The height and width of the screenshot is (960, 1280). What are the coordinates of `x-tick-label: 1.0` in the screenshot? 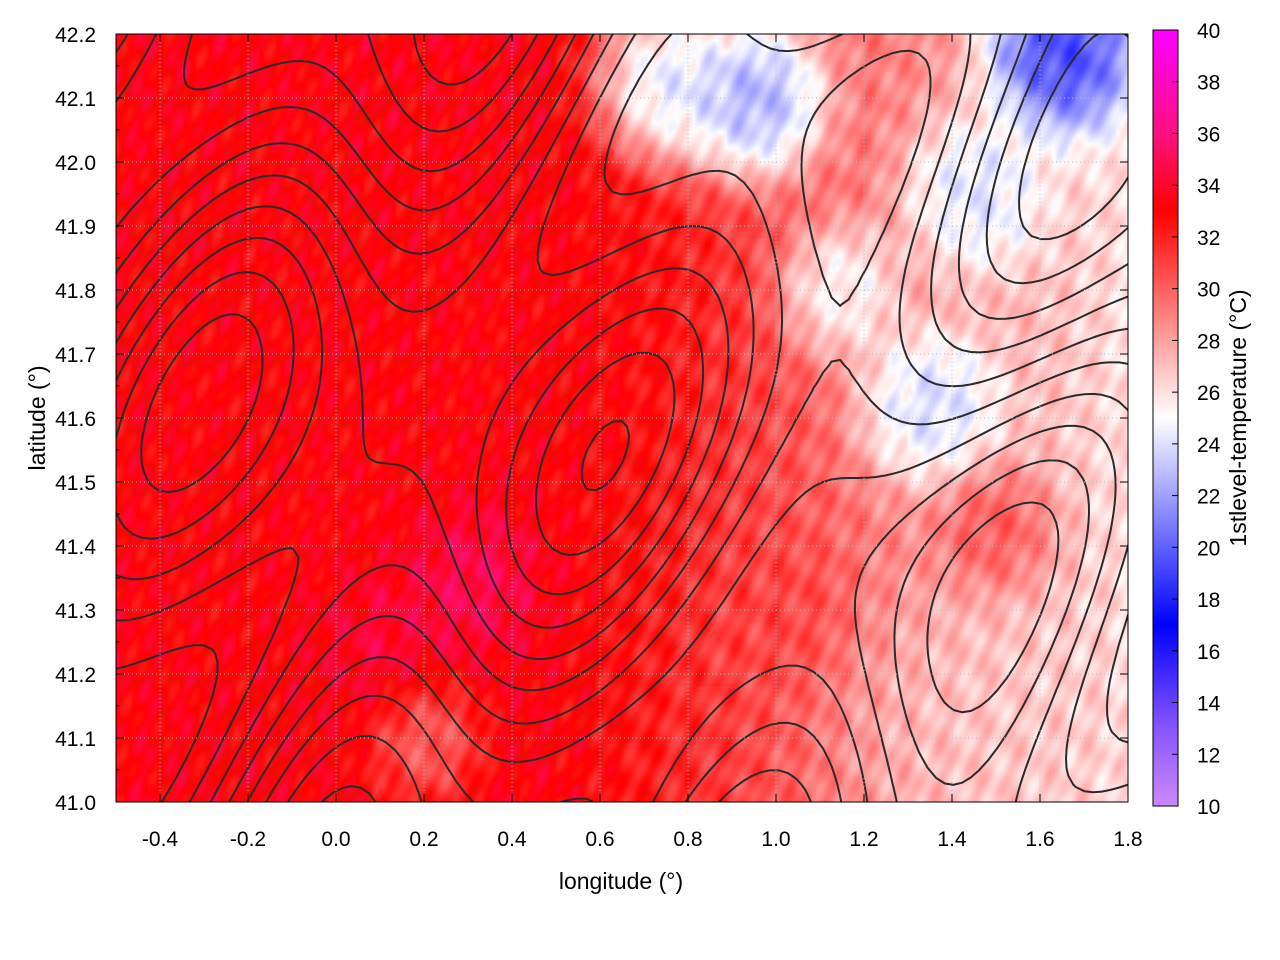 It's located at (775, 839).